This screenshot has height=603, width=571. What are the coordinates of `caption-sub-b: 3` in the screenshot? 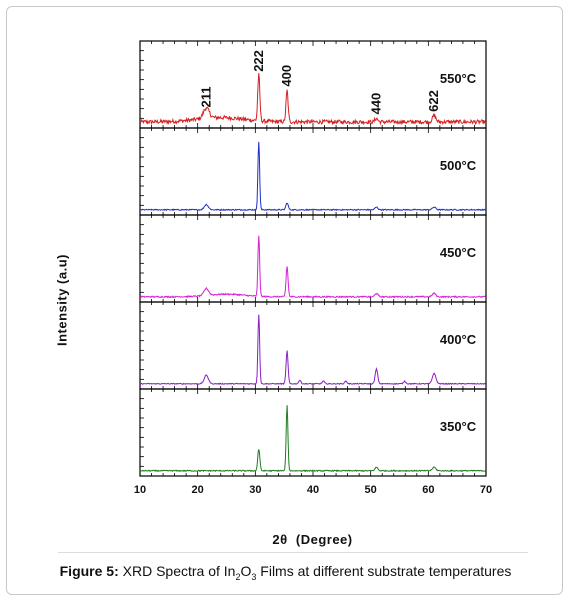 It's located at (254, 576).